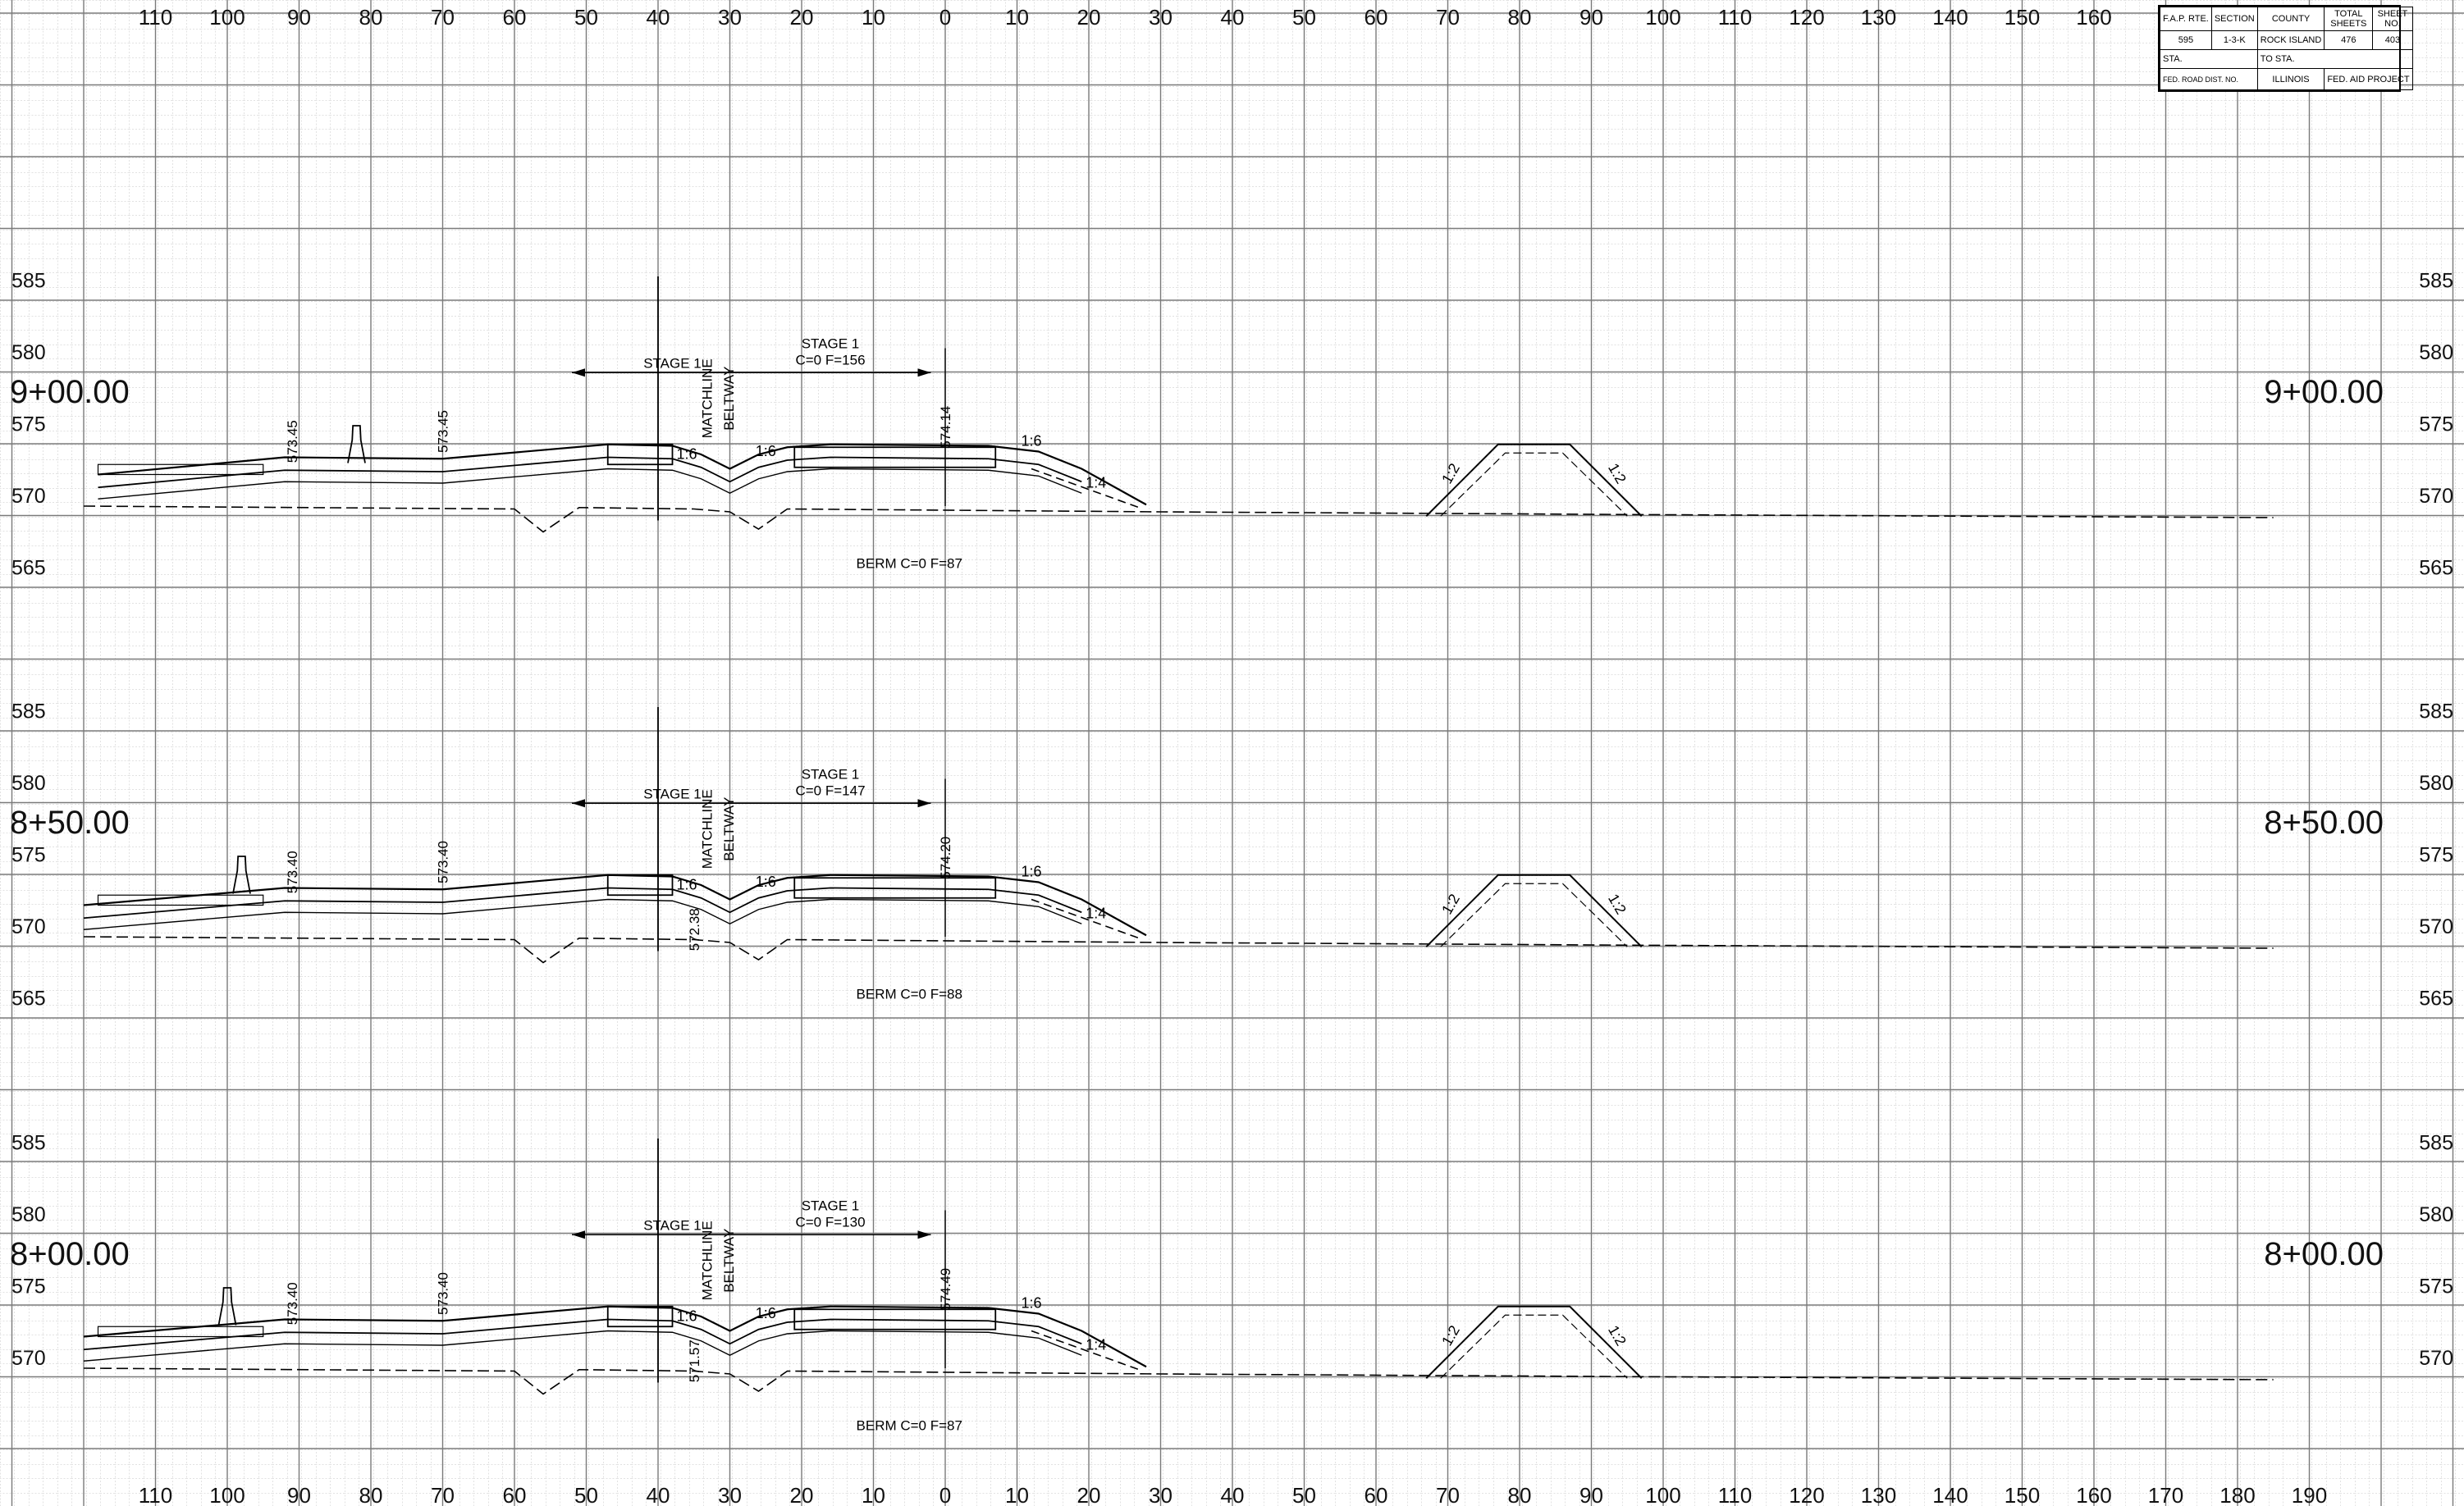 The height and width of the screenshot is (1506, 2464). I want to click on offset-label-bottom: 110, so click(1735, 1494).